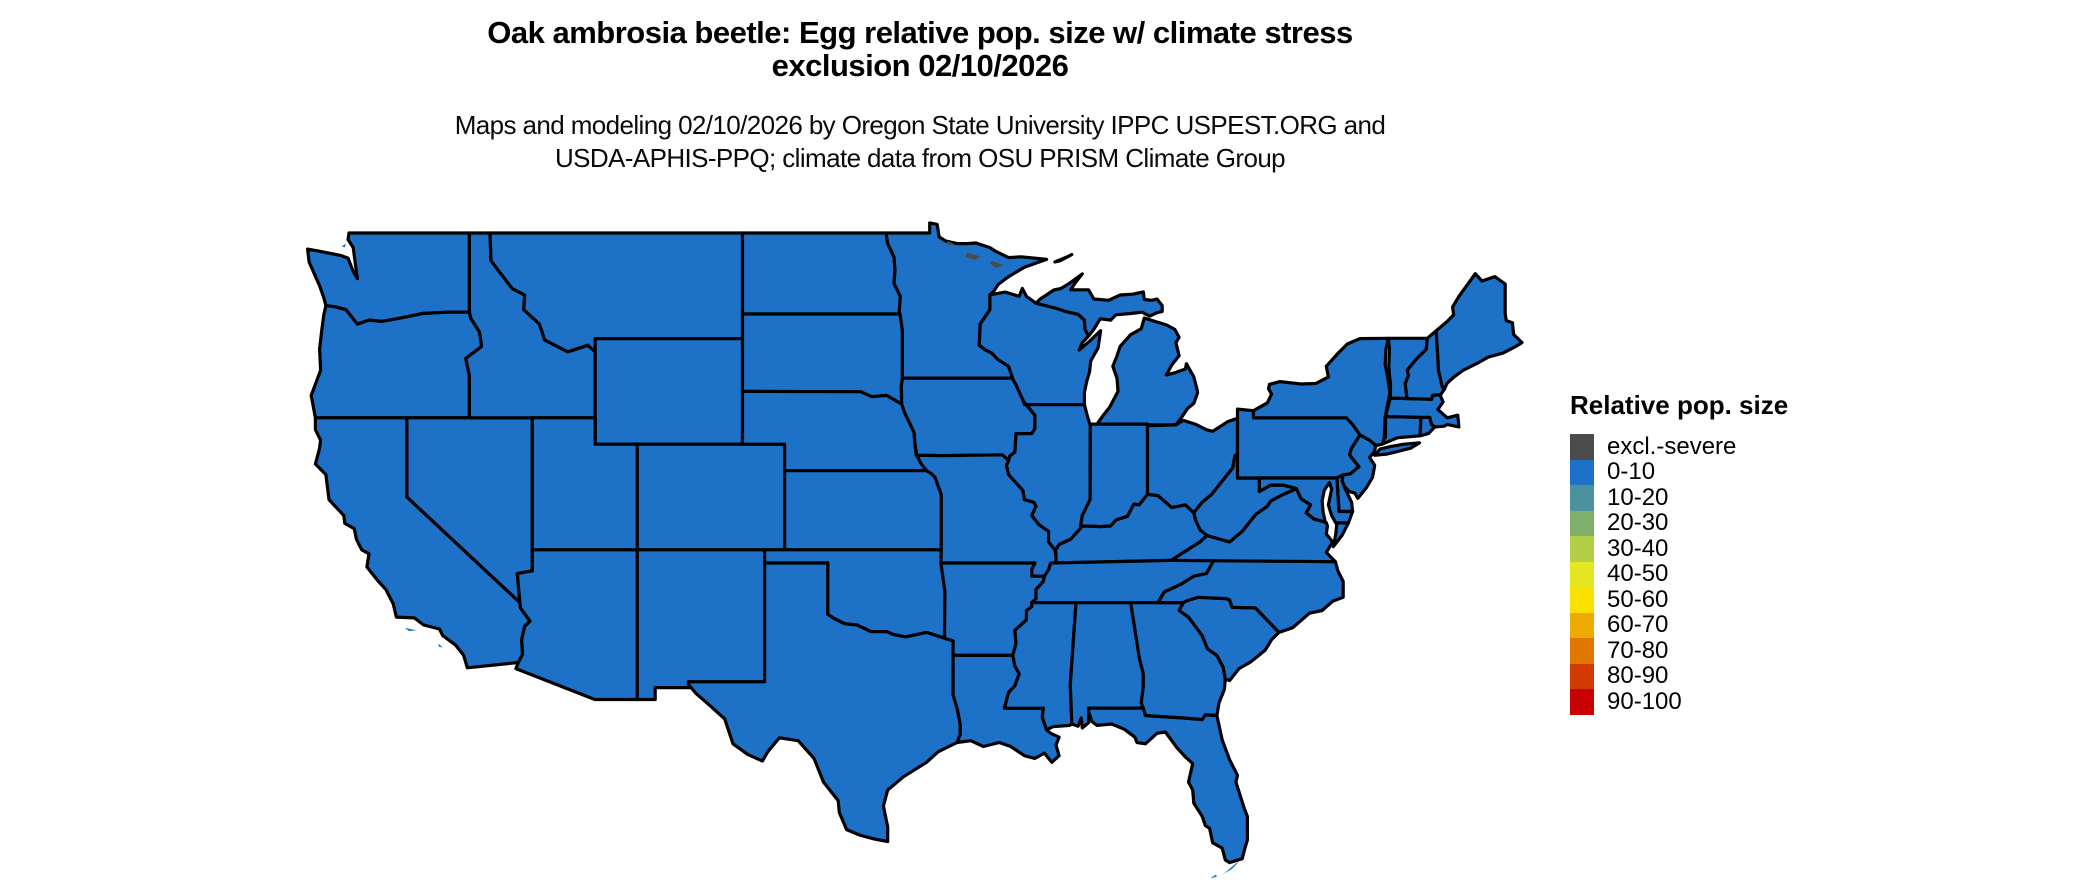  What do you see at coordinates (862, 510) in the screenshot?
I see `state-ks` at bounding box center [862, 510].